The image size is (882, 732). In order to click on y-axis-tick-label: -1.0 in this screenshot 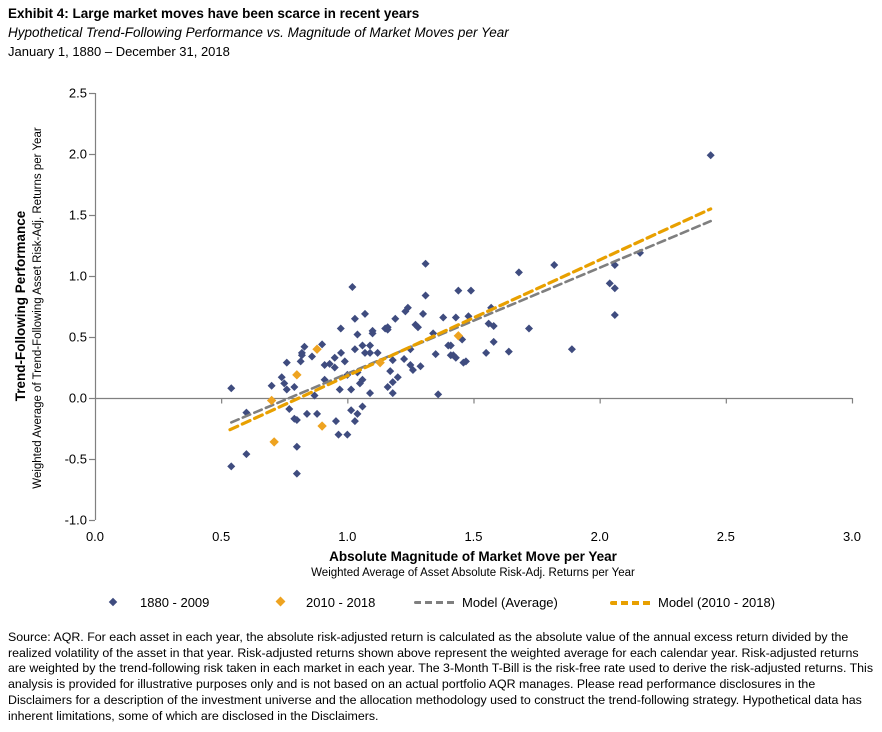, I will do `click(76, 520)`.